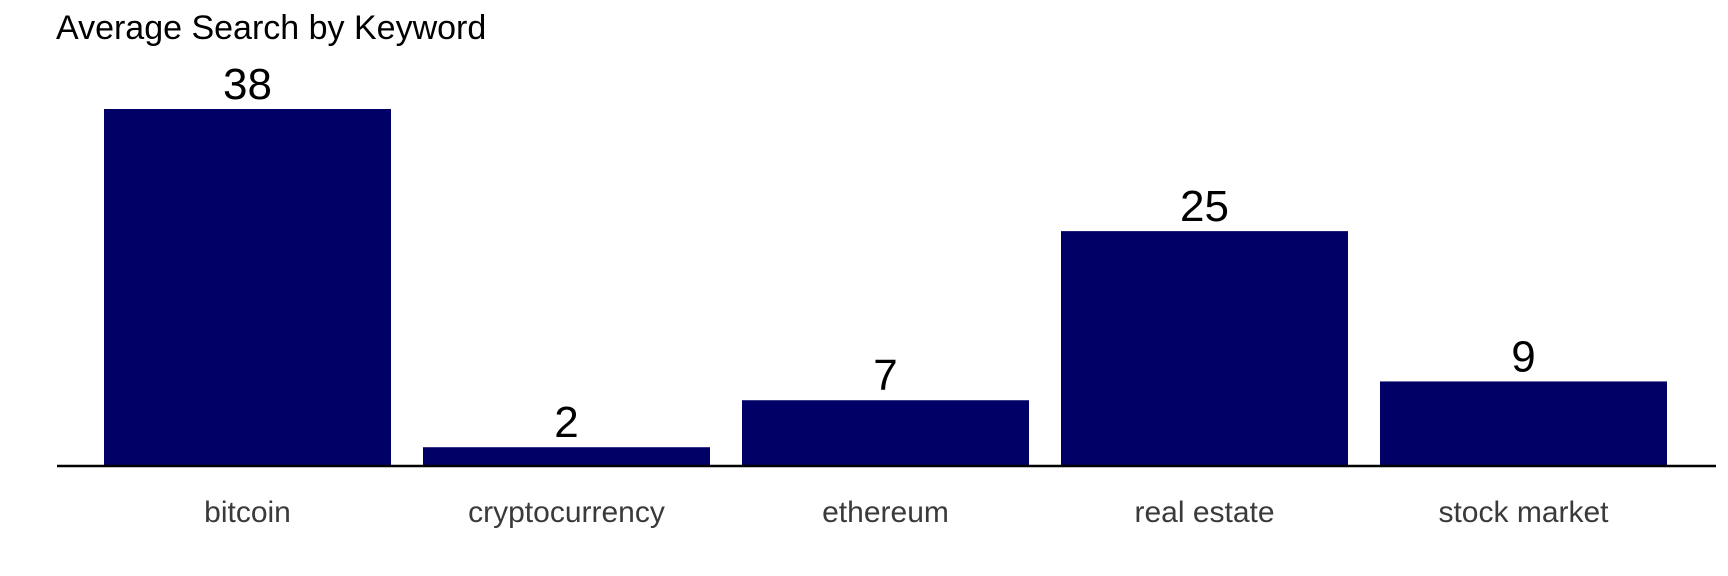 Image resolution: width=1728 pixels, height=576 pixels. Describe the element at coordinates (247, 84) in the screenshot. I see `data-label-bitcoin: 38` at that location.